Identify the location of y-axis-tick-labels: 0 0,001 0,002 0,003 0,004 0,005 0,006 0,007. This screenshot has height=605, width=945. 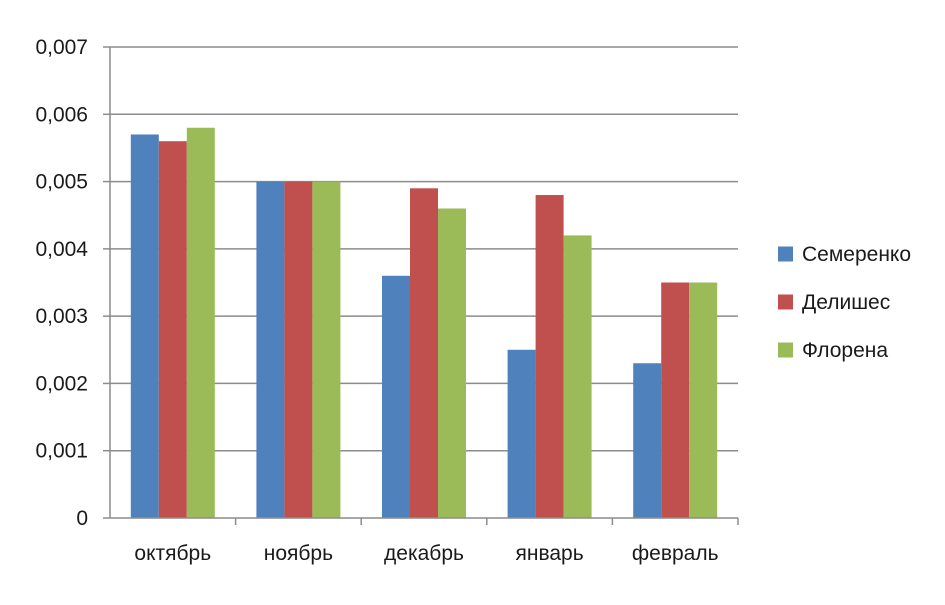
(61, 283).